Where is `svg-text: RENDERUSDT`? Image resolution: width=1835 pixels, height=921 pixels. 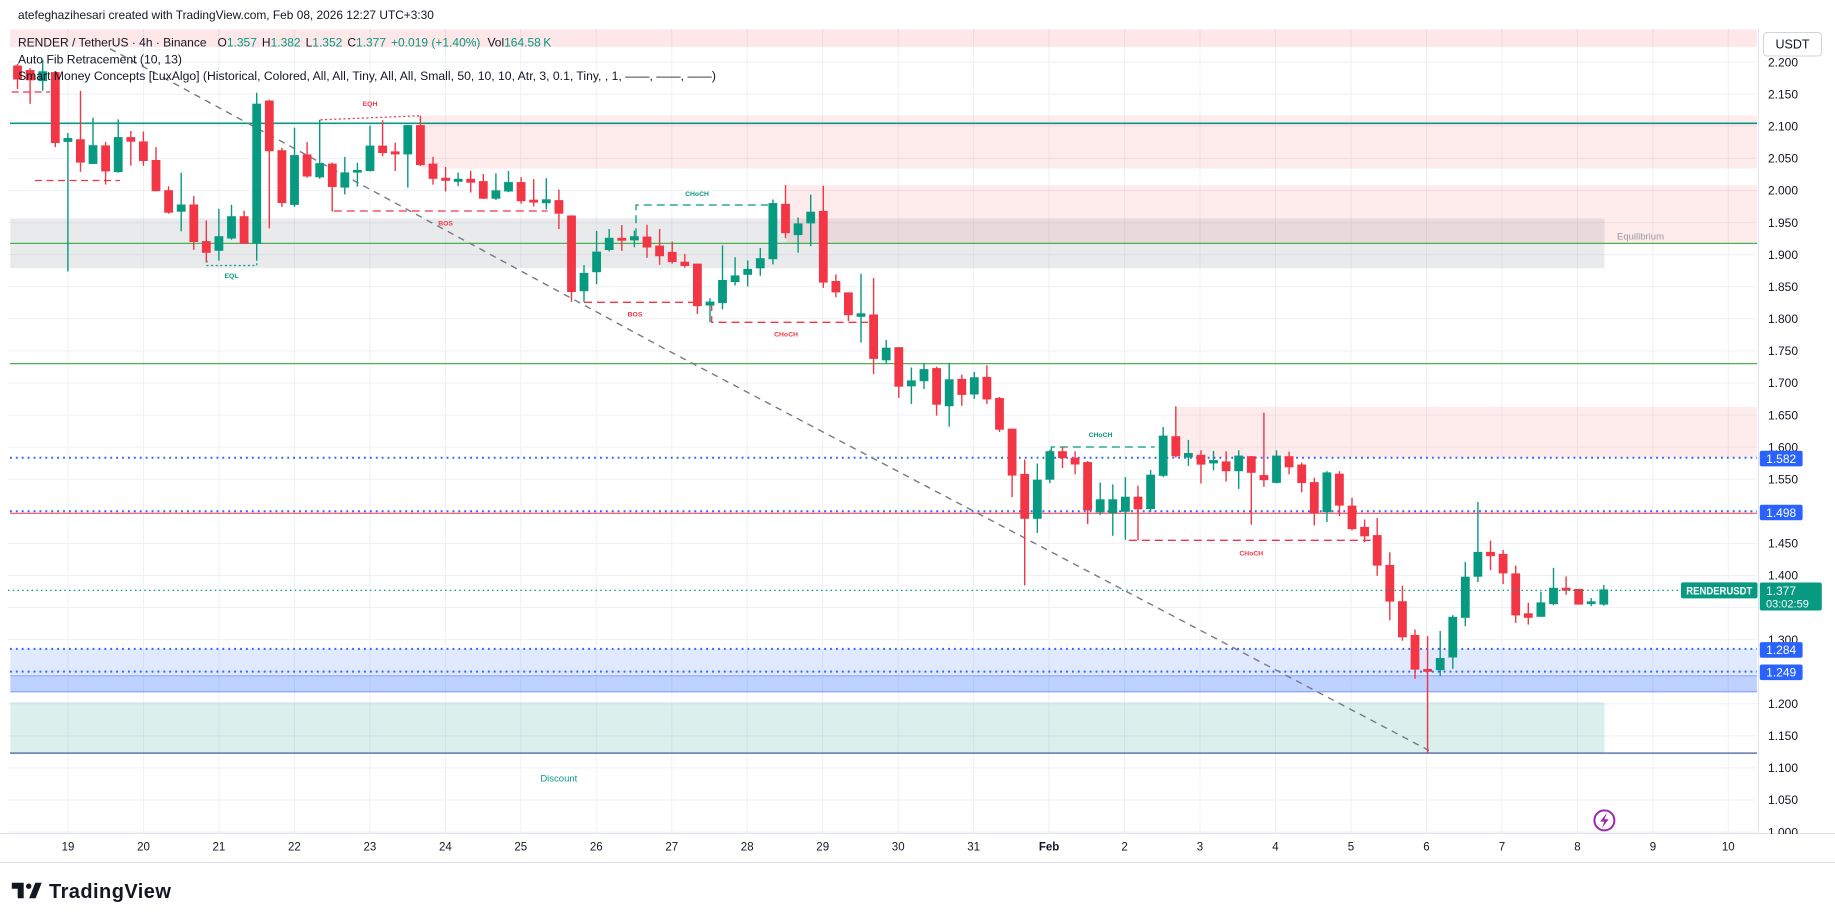
svg-text: RENDERUSDT is located at coordinates (1719, 592).